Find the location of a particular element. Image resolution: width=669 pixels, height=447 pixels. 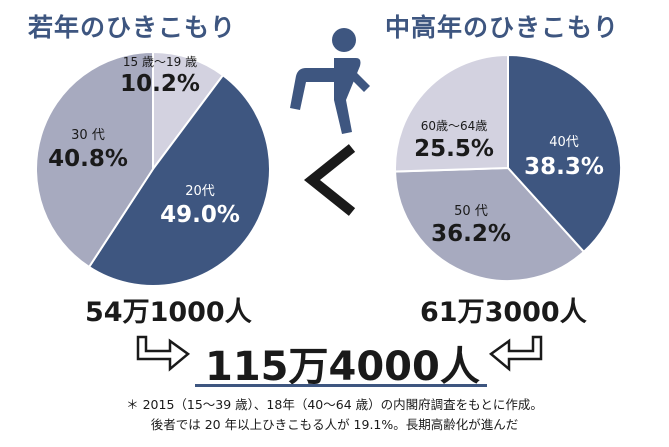

pie-slice-value: 25.5% is located at coordinates (454, 149).